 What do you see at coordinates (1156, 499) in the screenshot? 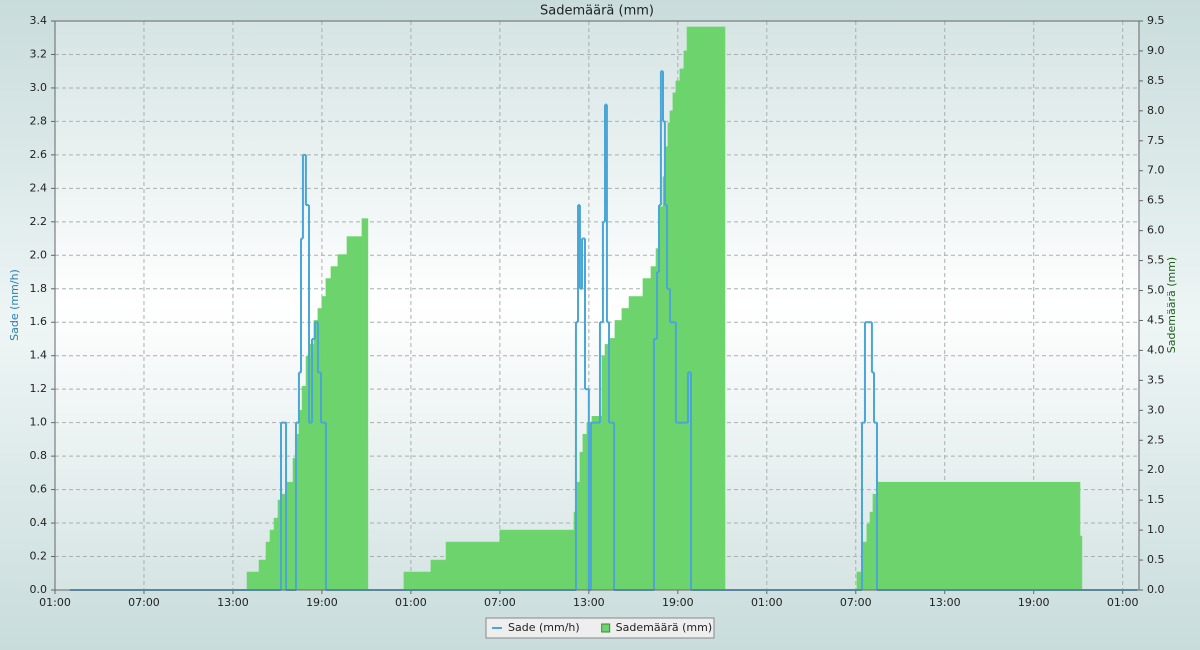
I see `y2-tick-label: 1.5` at bounding box center [1156, 499].